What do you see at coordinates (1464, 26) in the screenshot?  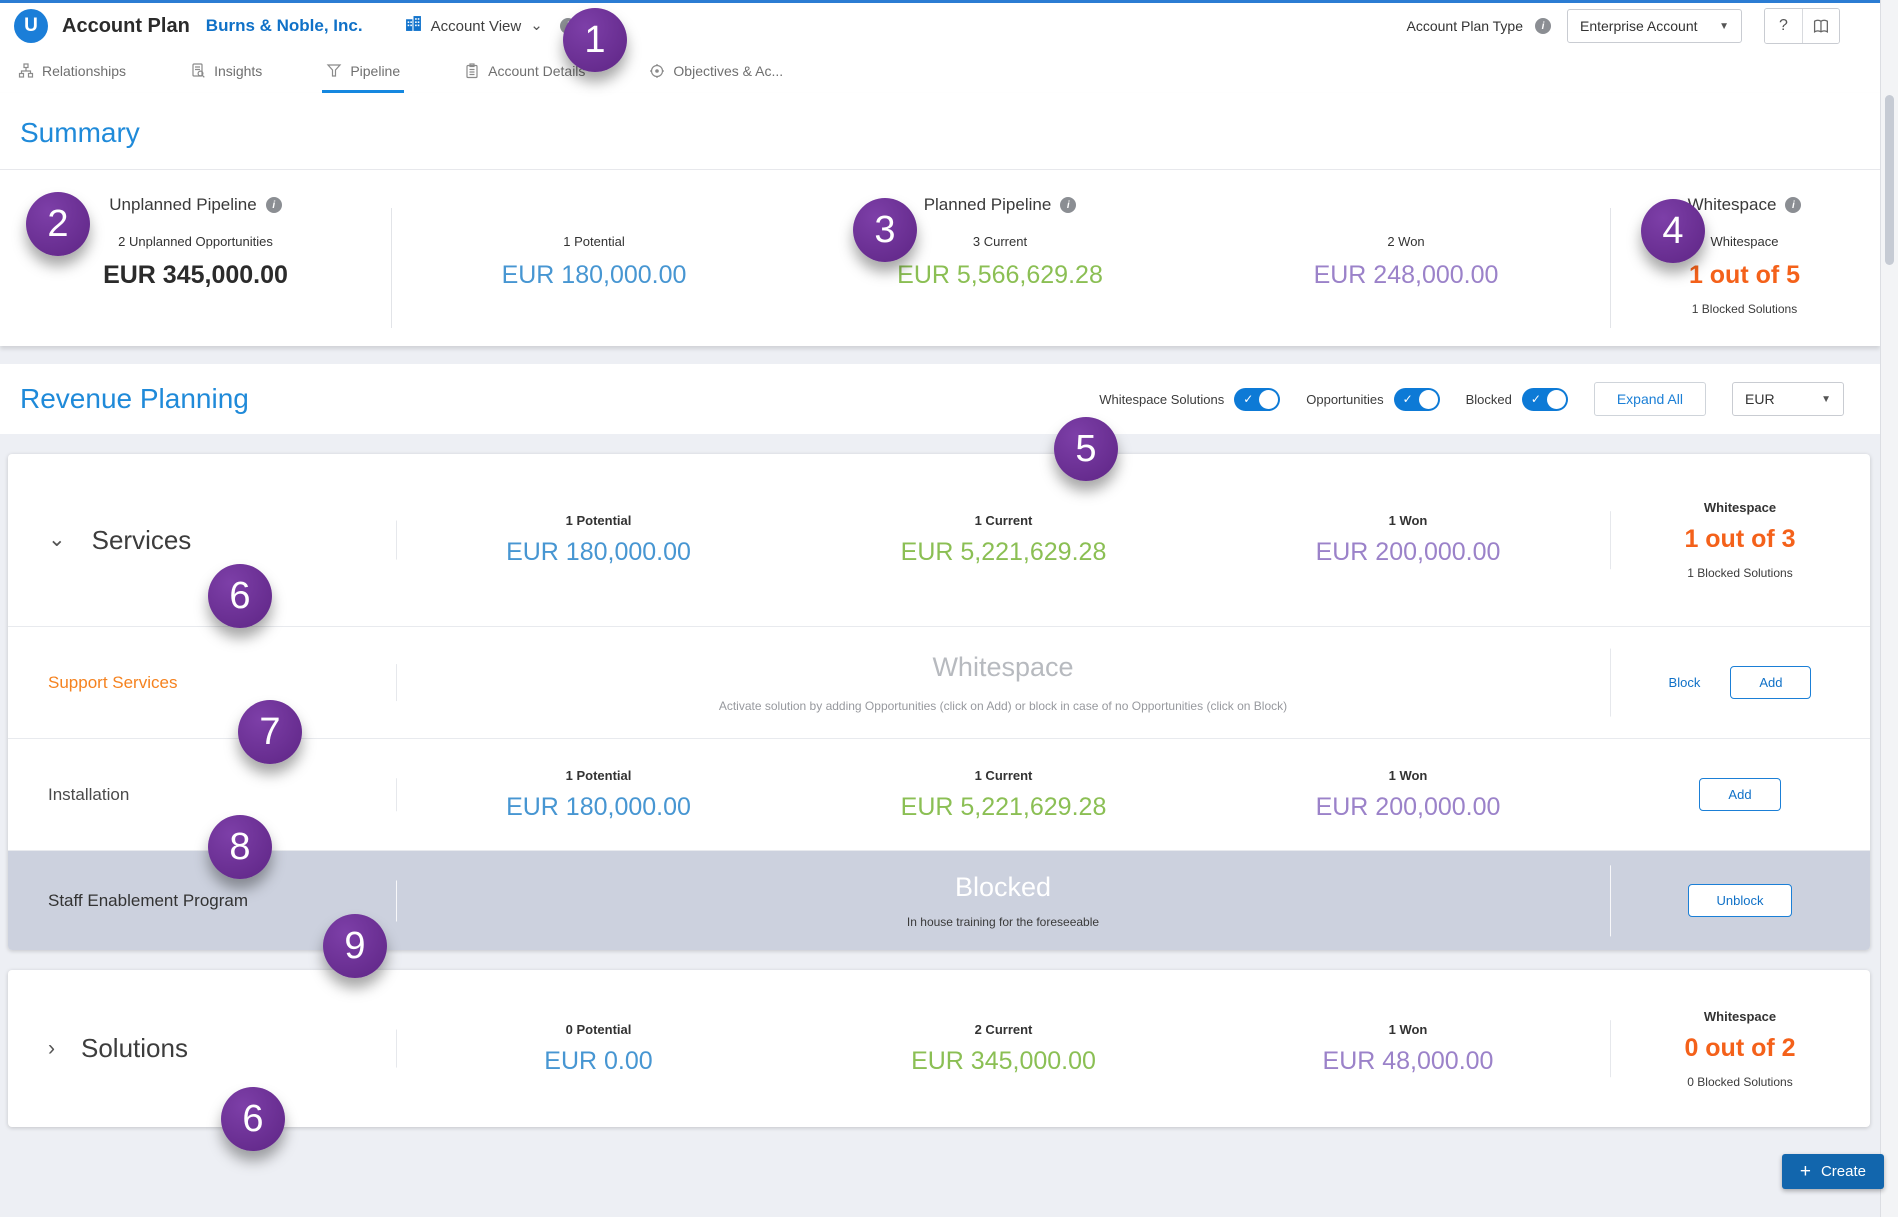 I see `plan-type-label: Account Plan Type` at bounding box center [1464, 26].